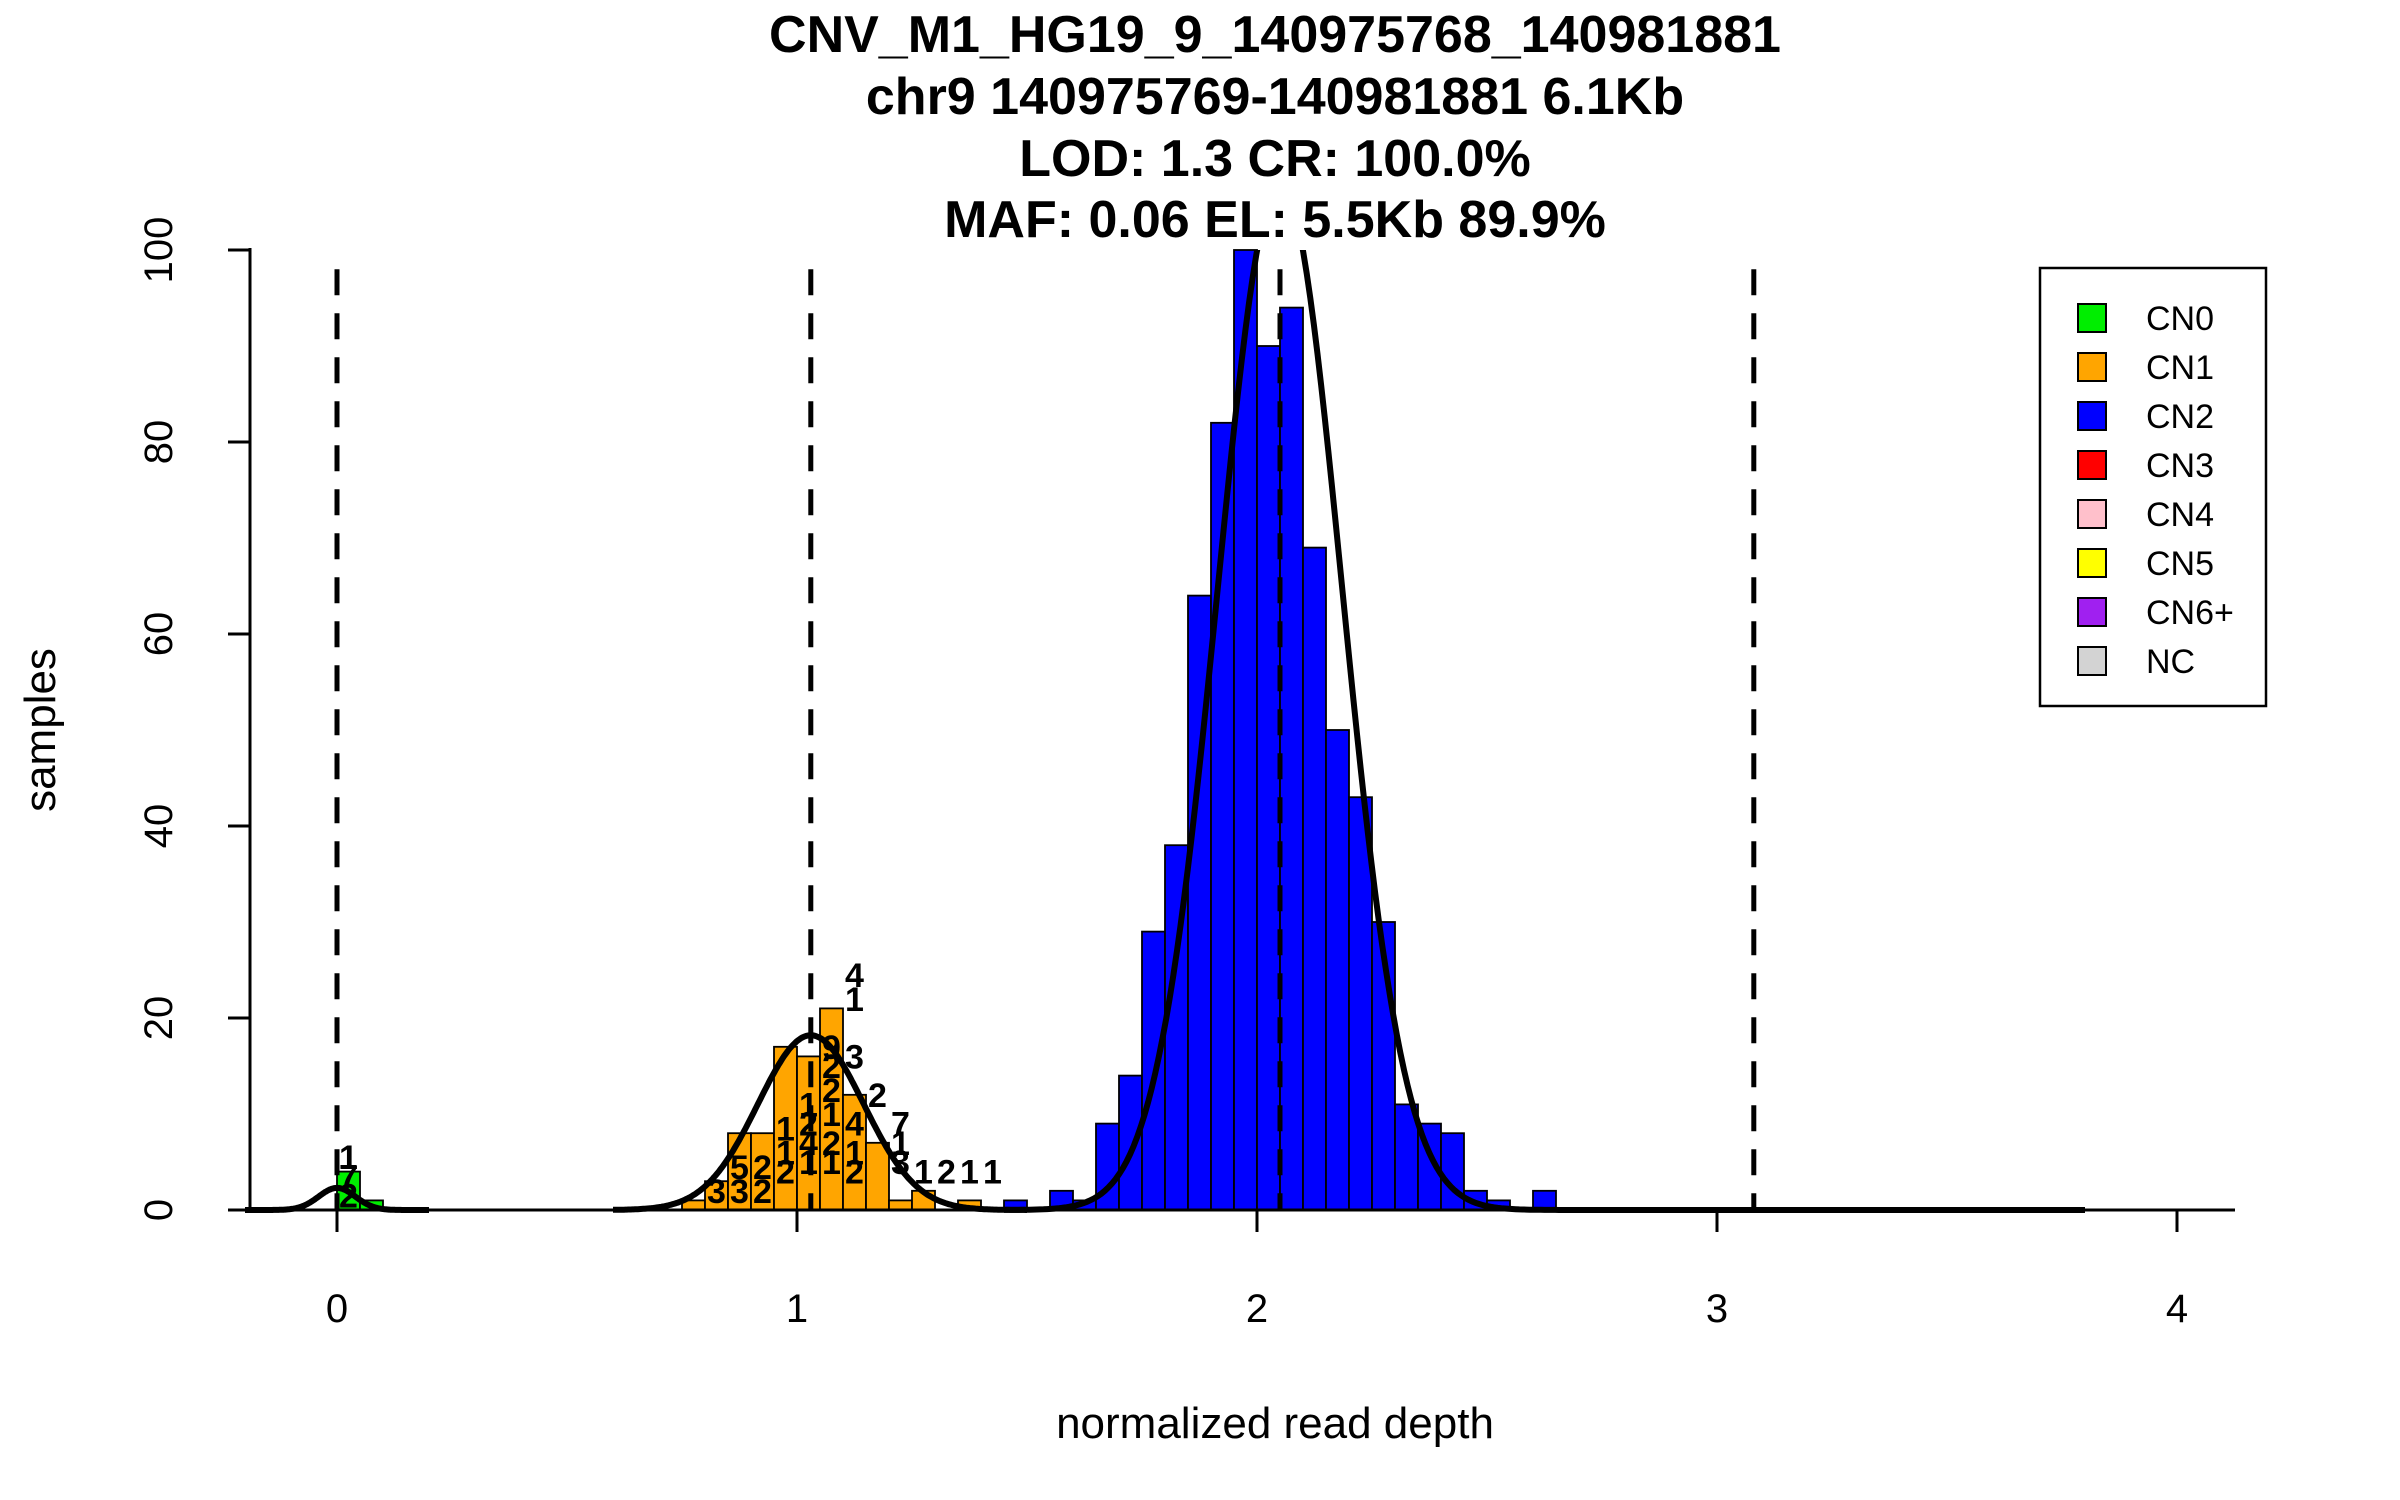  What do you see at coordinates (831, 1048) in the screenshot?
I see `bar-count-label: 9` at bounding box center [831, 1048].